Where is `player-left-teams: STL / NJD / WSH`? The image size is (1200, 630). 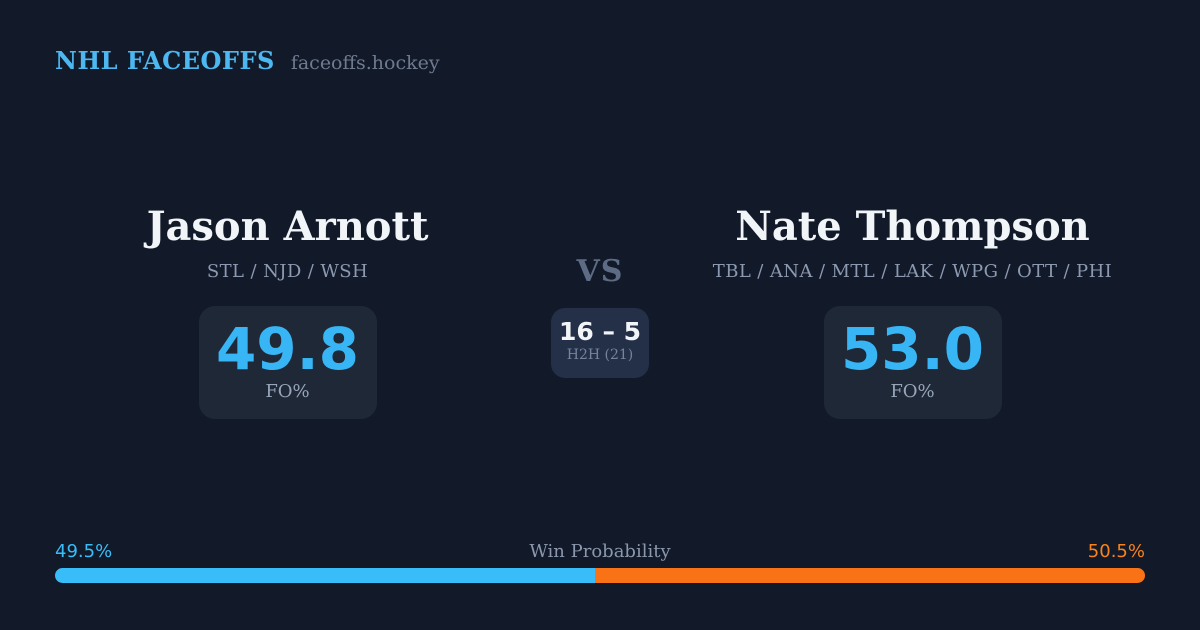 player-left-teams: STL / NJD / WSH is located at coordinates (287, 271).